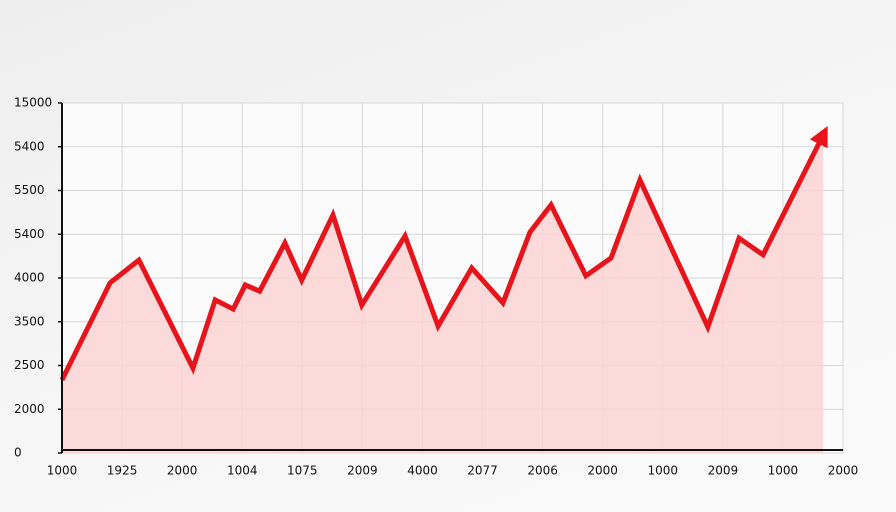 Image resolution: width=896 pixels, height=512 pixels. I want to click on y-tick-label: 5500, so click(29, 190).